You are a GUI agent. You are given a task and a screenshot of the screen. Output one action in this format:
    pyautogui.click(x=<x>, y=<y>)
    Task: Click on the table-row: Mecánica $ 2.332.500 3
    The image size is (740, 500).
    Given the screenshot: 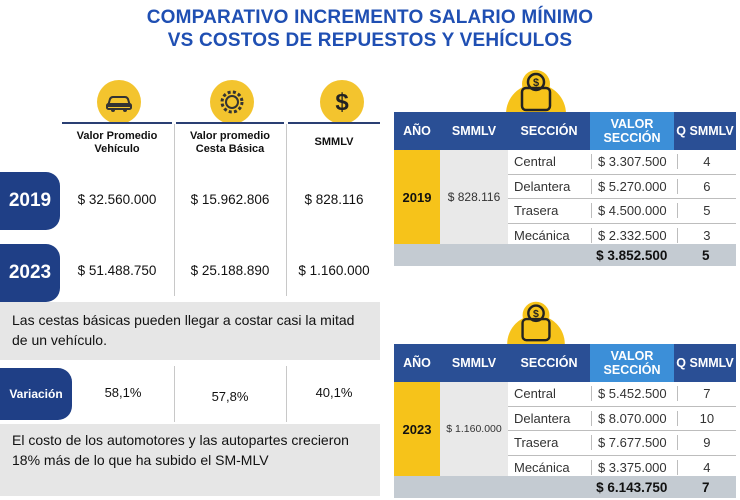 What is the action you would take?
    pyautogui.click(x=622, y=235)
    